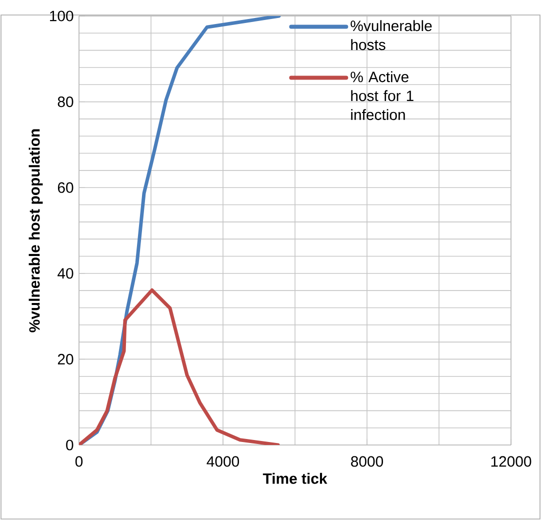 The image size is (559, 520). Describe the element at coordinates (179, 366) in the screenshot. I see `line-series` at that location.